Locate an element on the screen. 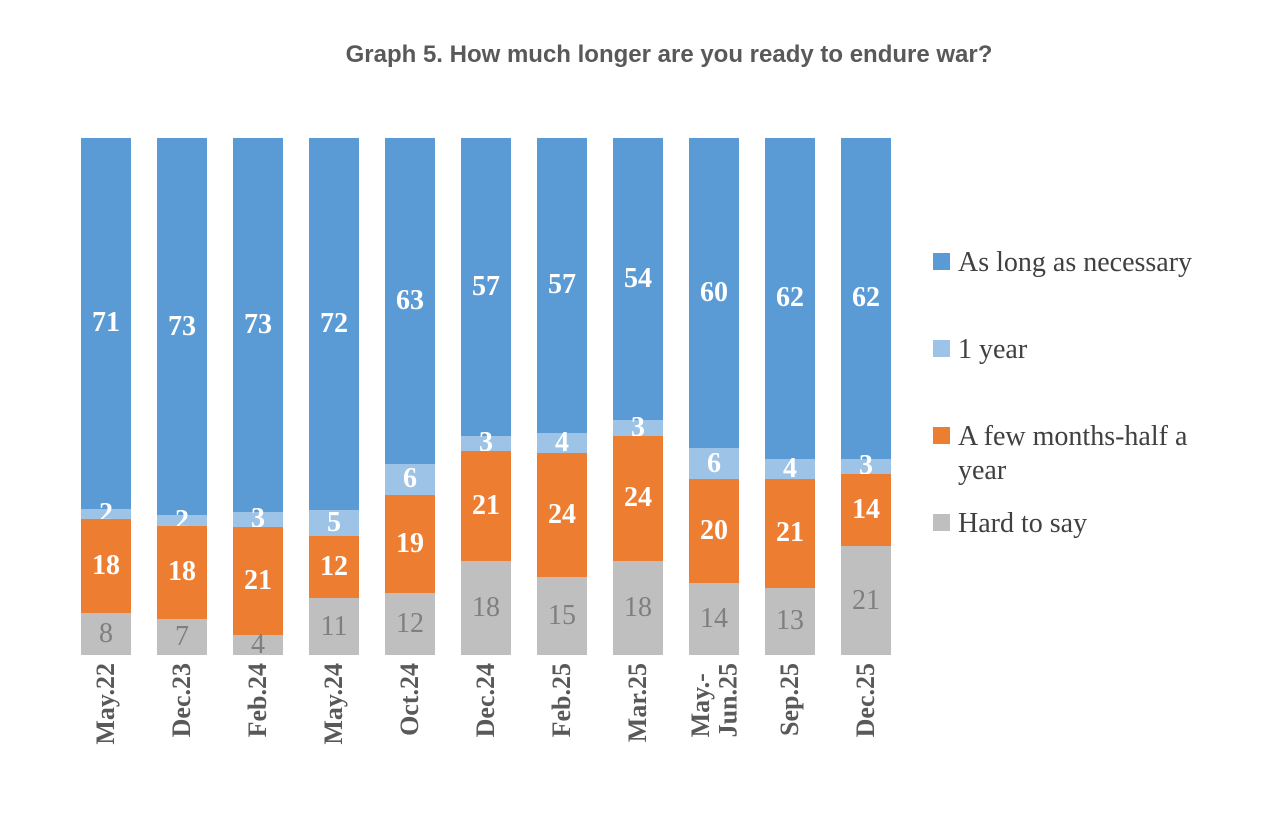  bar-column: 54 3 24 18 is located at coordinates (638, 396).